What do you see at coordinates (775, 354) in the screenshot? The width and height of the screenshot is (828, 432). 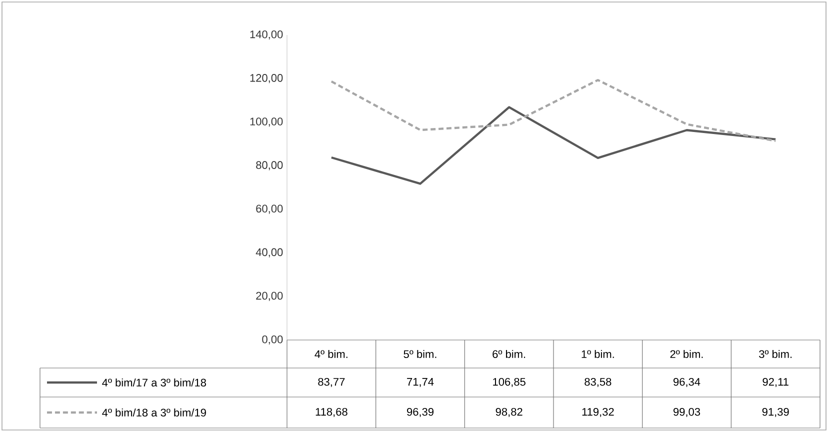 I see `x-tick-label: 3º bim.` at bounding box center [775, 354].